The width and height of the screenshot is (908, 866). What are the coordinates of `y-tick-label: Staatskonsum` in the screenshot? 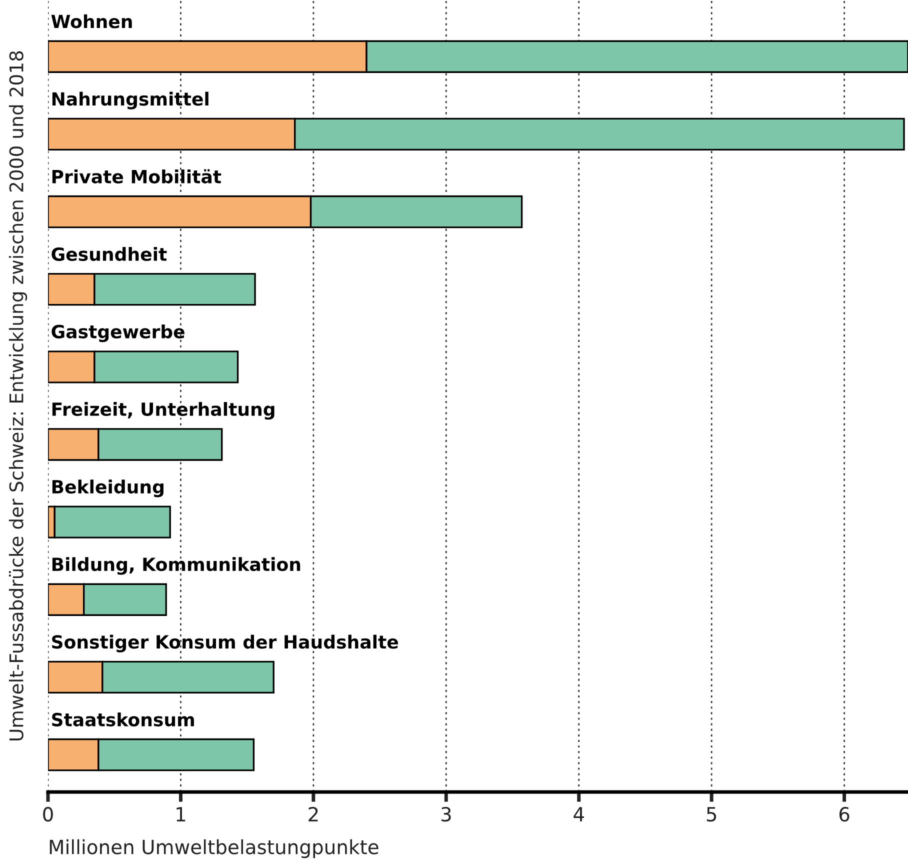 It's located at (123, 719).